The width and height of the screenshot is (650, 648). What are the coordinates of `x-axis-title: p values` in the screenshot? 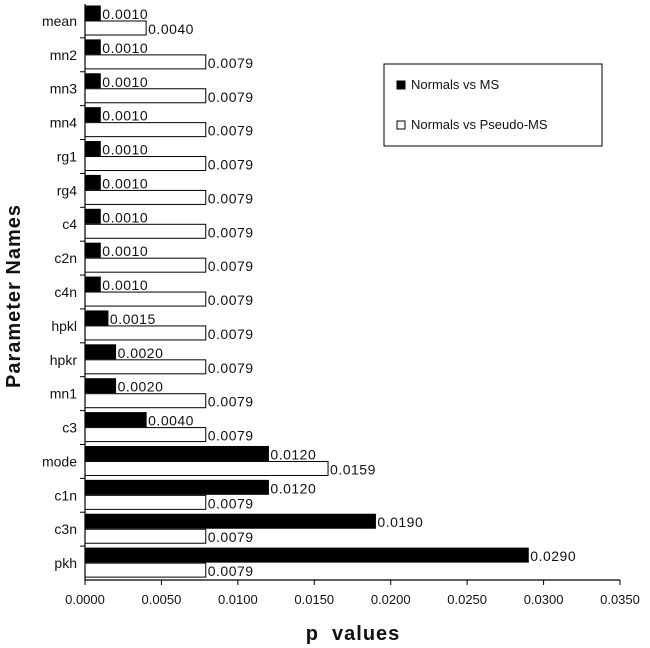 It's located at (353, 634).